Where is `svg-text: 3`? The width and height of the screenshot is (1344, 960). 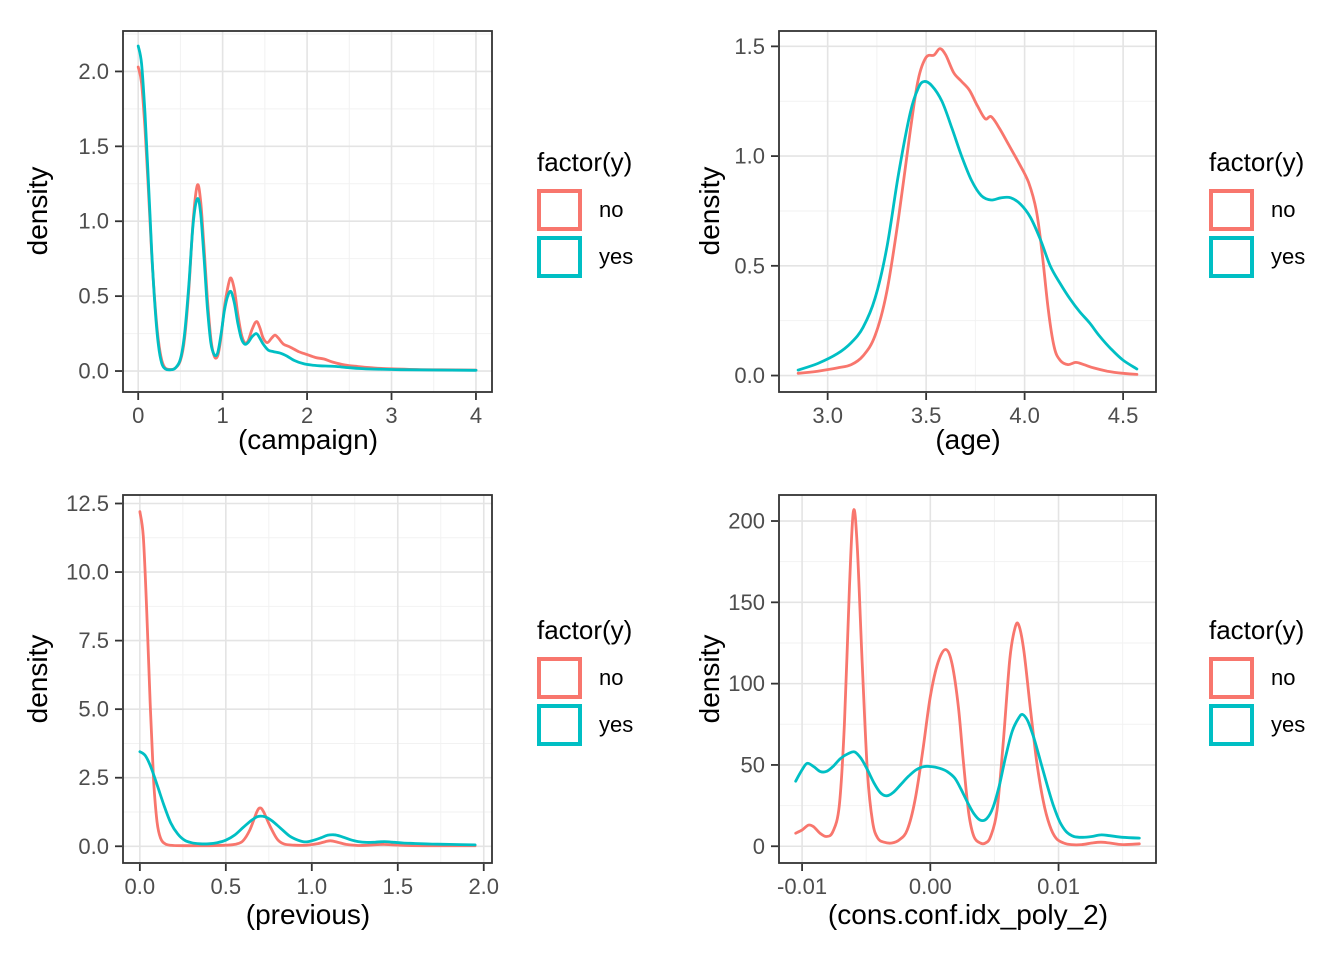
svg-text: 3 is located at coordinates (391, 415).